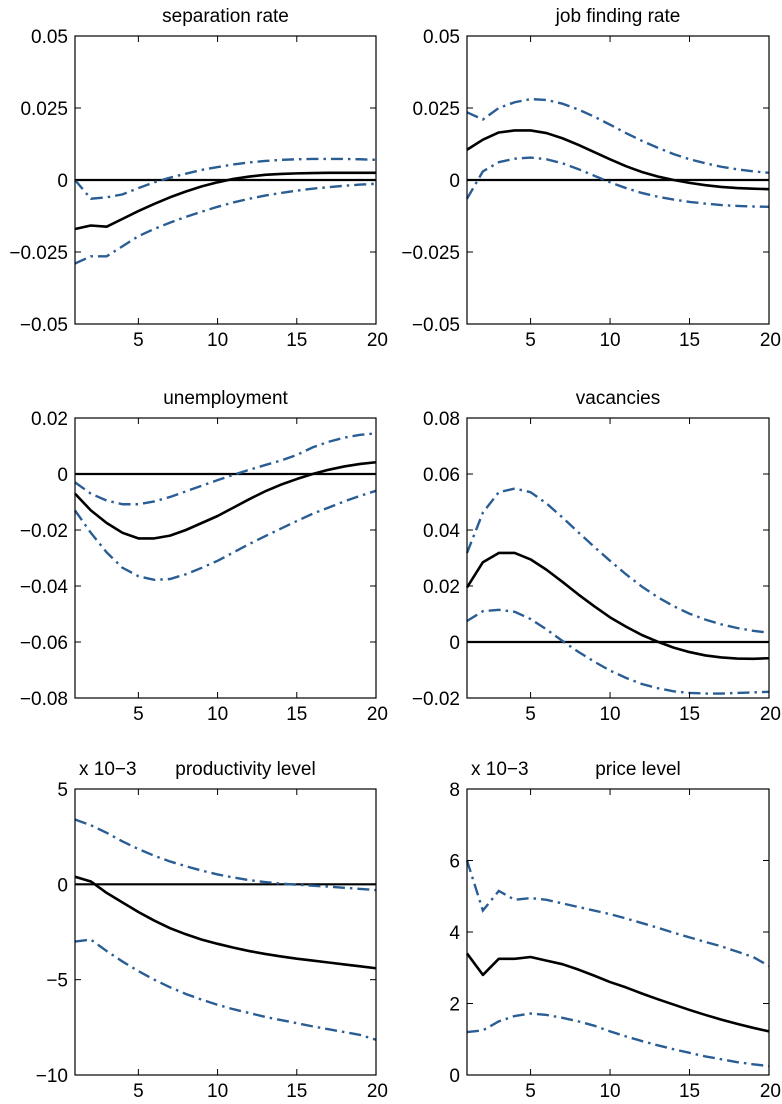 The width and height of the screenshot is (782, 1104). What do you see at coordinates (454, 862) in the screenshot?
I see `y-tick-label: 6` at bounding box center [454, 862].